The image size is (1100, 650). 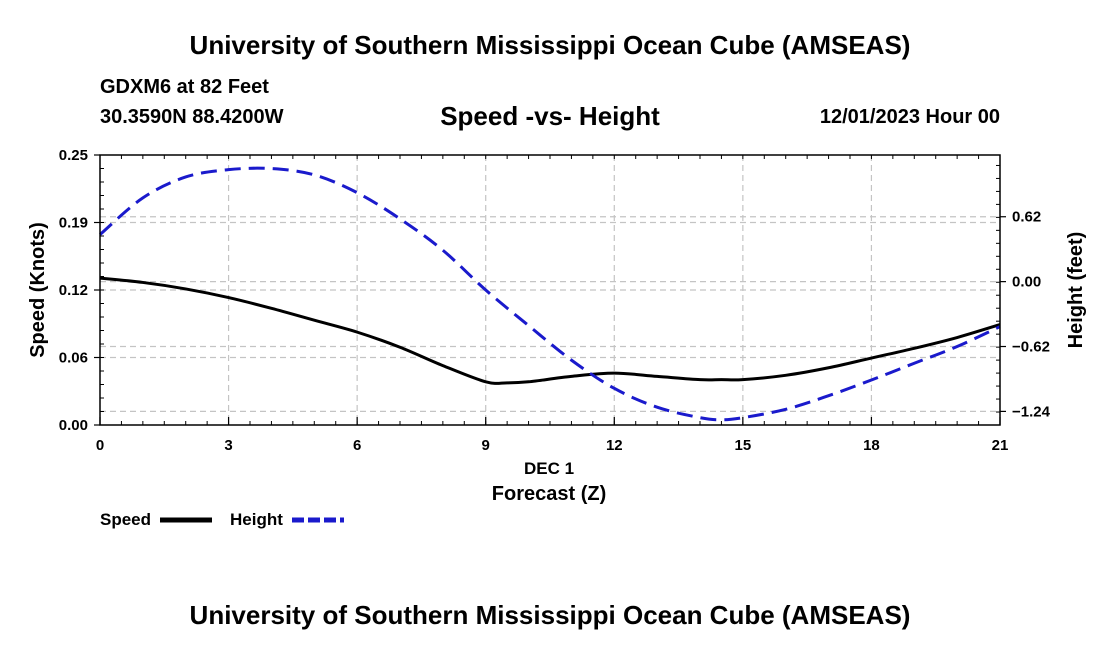 What do you see at coordinates (871, 445) in the screenshot?
I see `x-tick-label: 18` at bounding box center [871, 445].